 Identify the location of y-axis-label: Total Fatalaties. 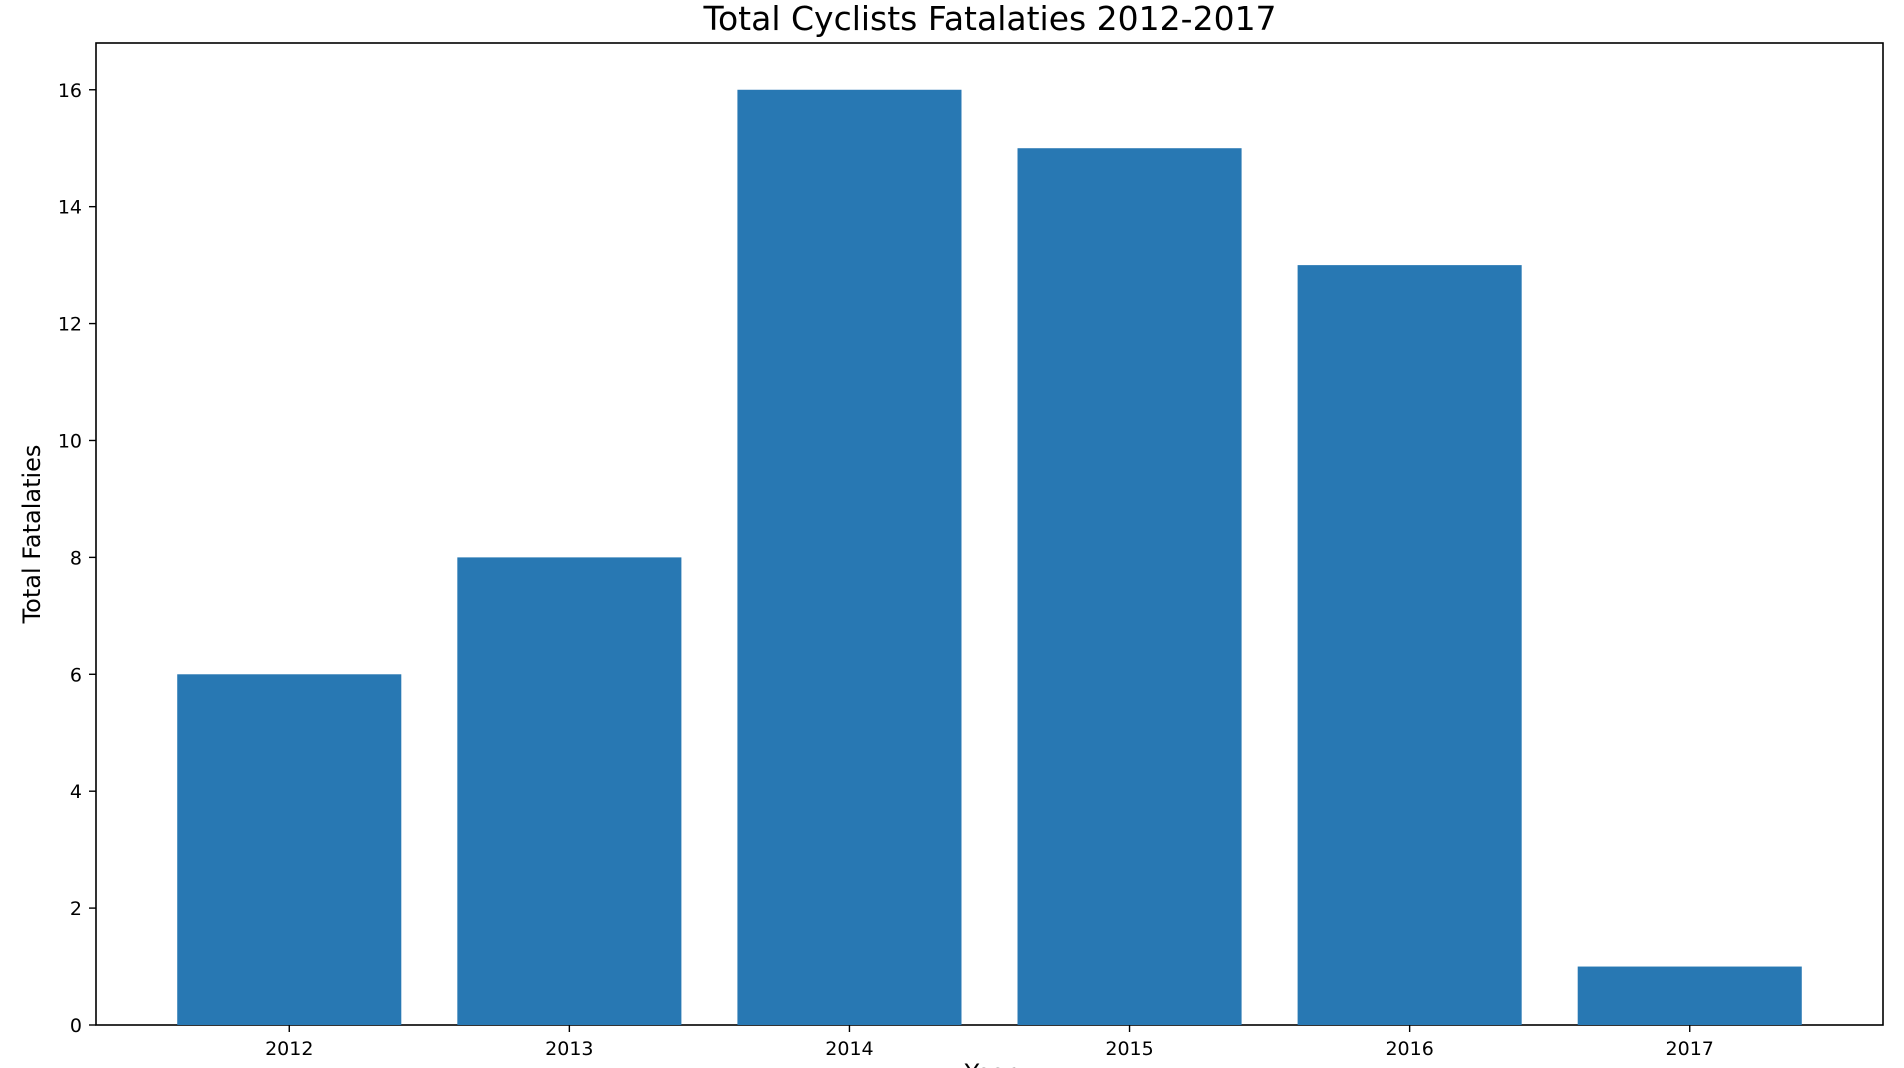
(32, 535).